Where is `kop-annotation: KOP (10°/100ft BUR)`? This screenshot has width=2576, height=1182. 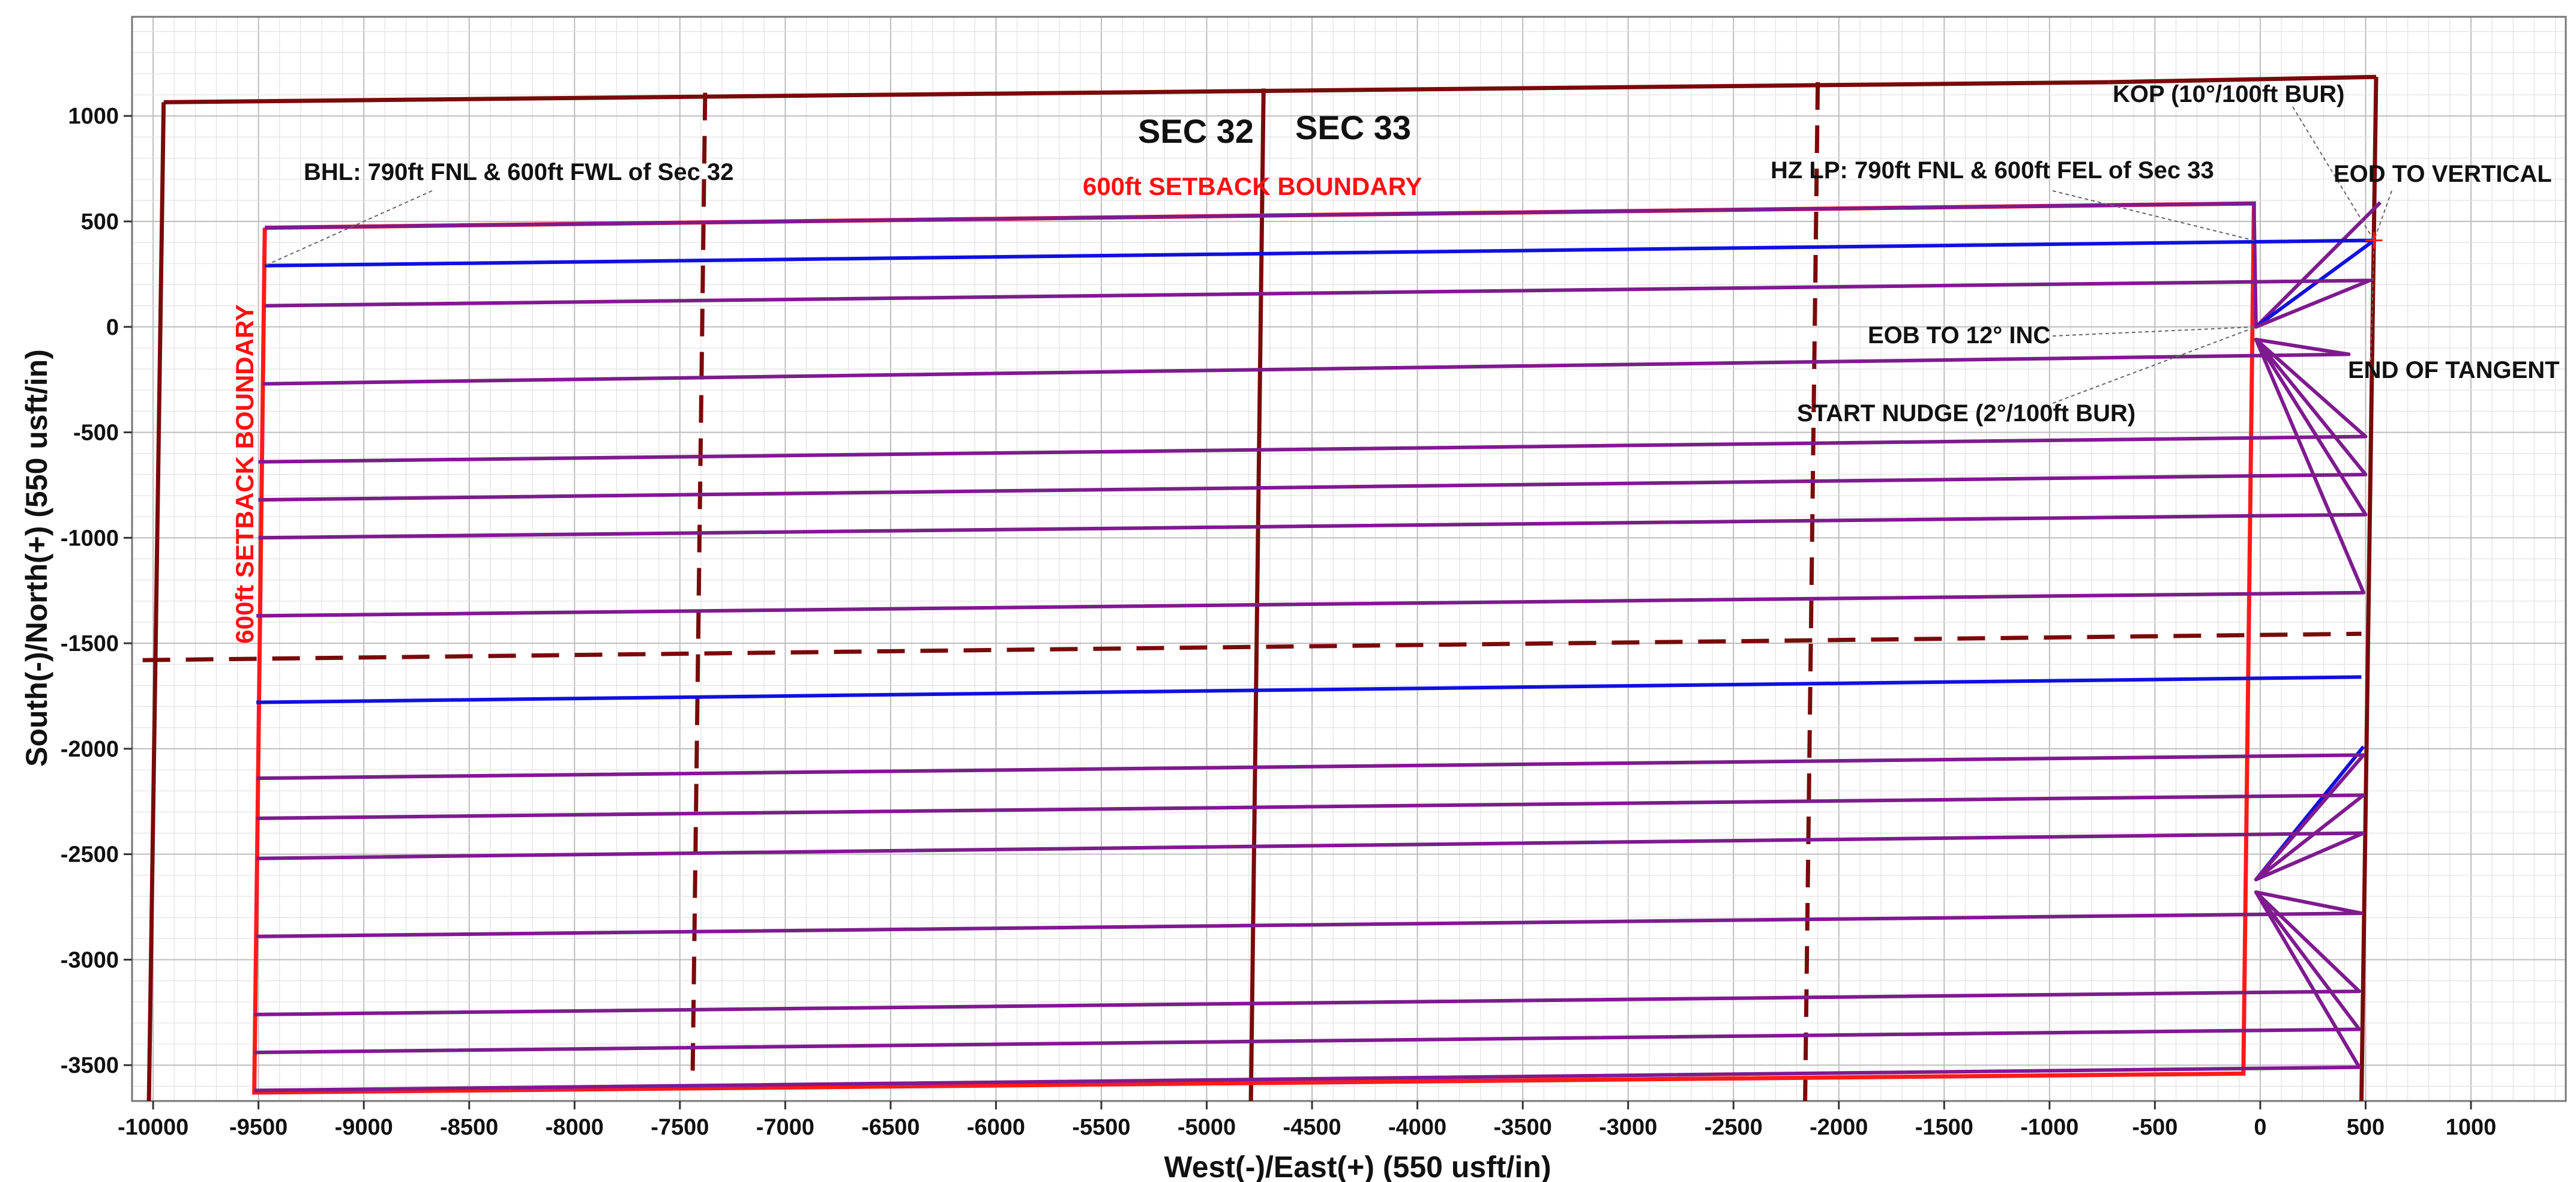
kop-annotation: KOP (10°/100ft BUR) is located at coordinates (2228, 94).